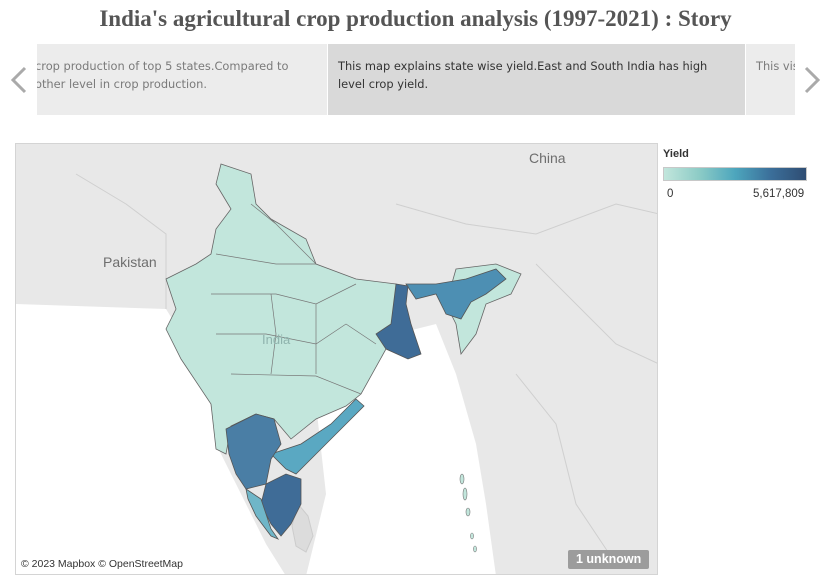 Image resolution: width=831 pixels, height=586 pixels. Describe the element at coordinates (294, 299) in the screenshot. I see `state-borders-north` at that location.